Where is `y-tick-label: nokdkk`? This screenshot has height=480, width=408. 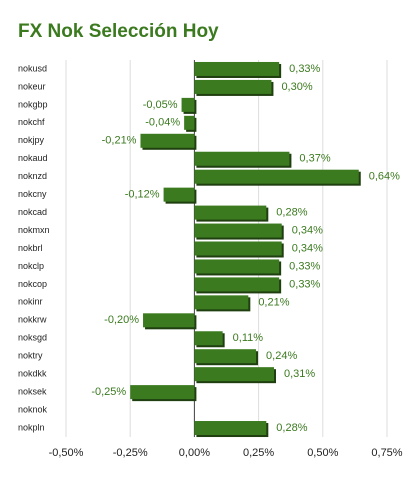 y-tick-label: nokdkk is located at coordinates (32, 374).